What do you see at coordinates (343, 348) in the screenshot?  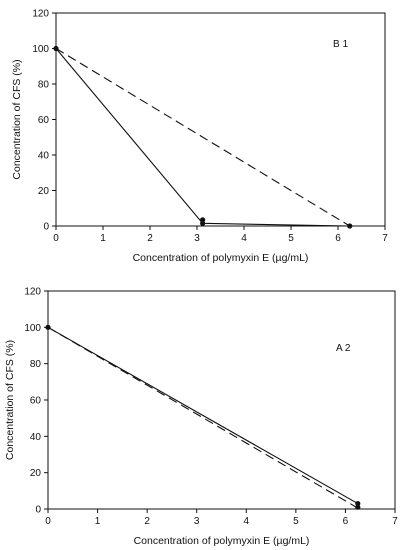 I see `panel-annotation: A 2` at bounding box center [343, 348].